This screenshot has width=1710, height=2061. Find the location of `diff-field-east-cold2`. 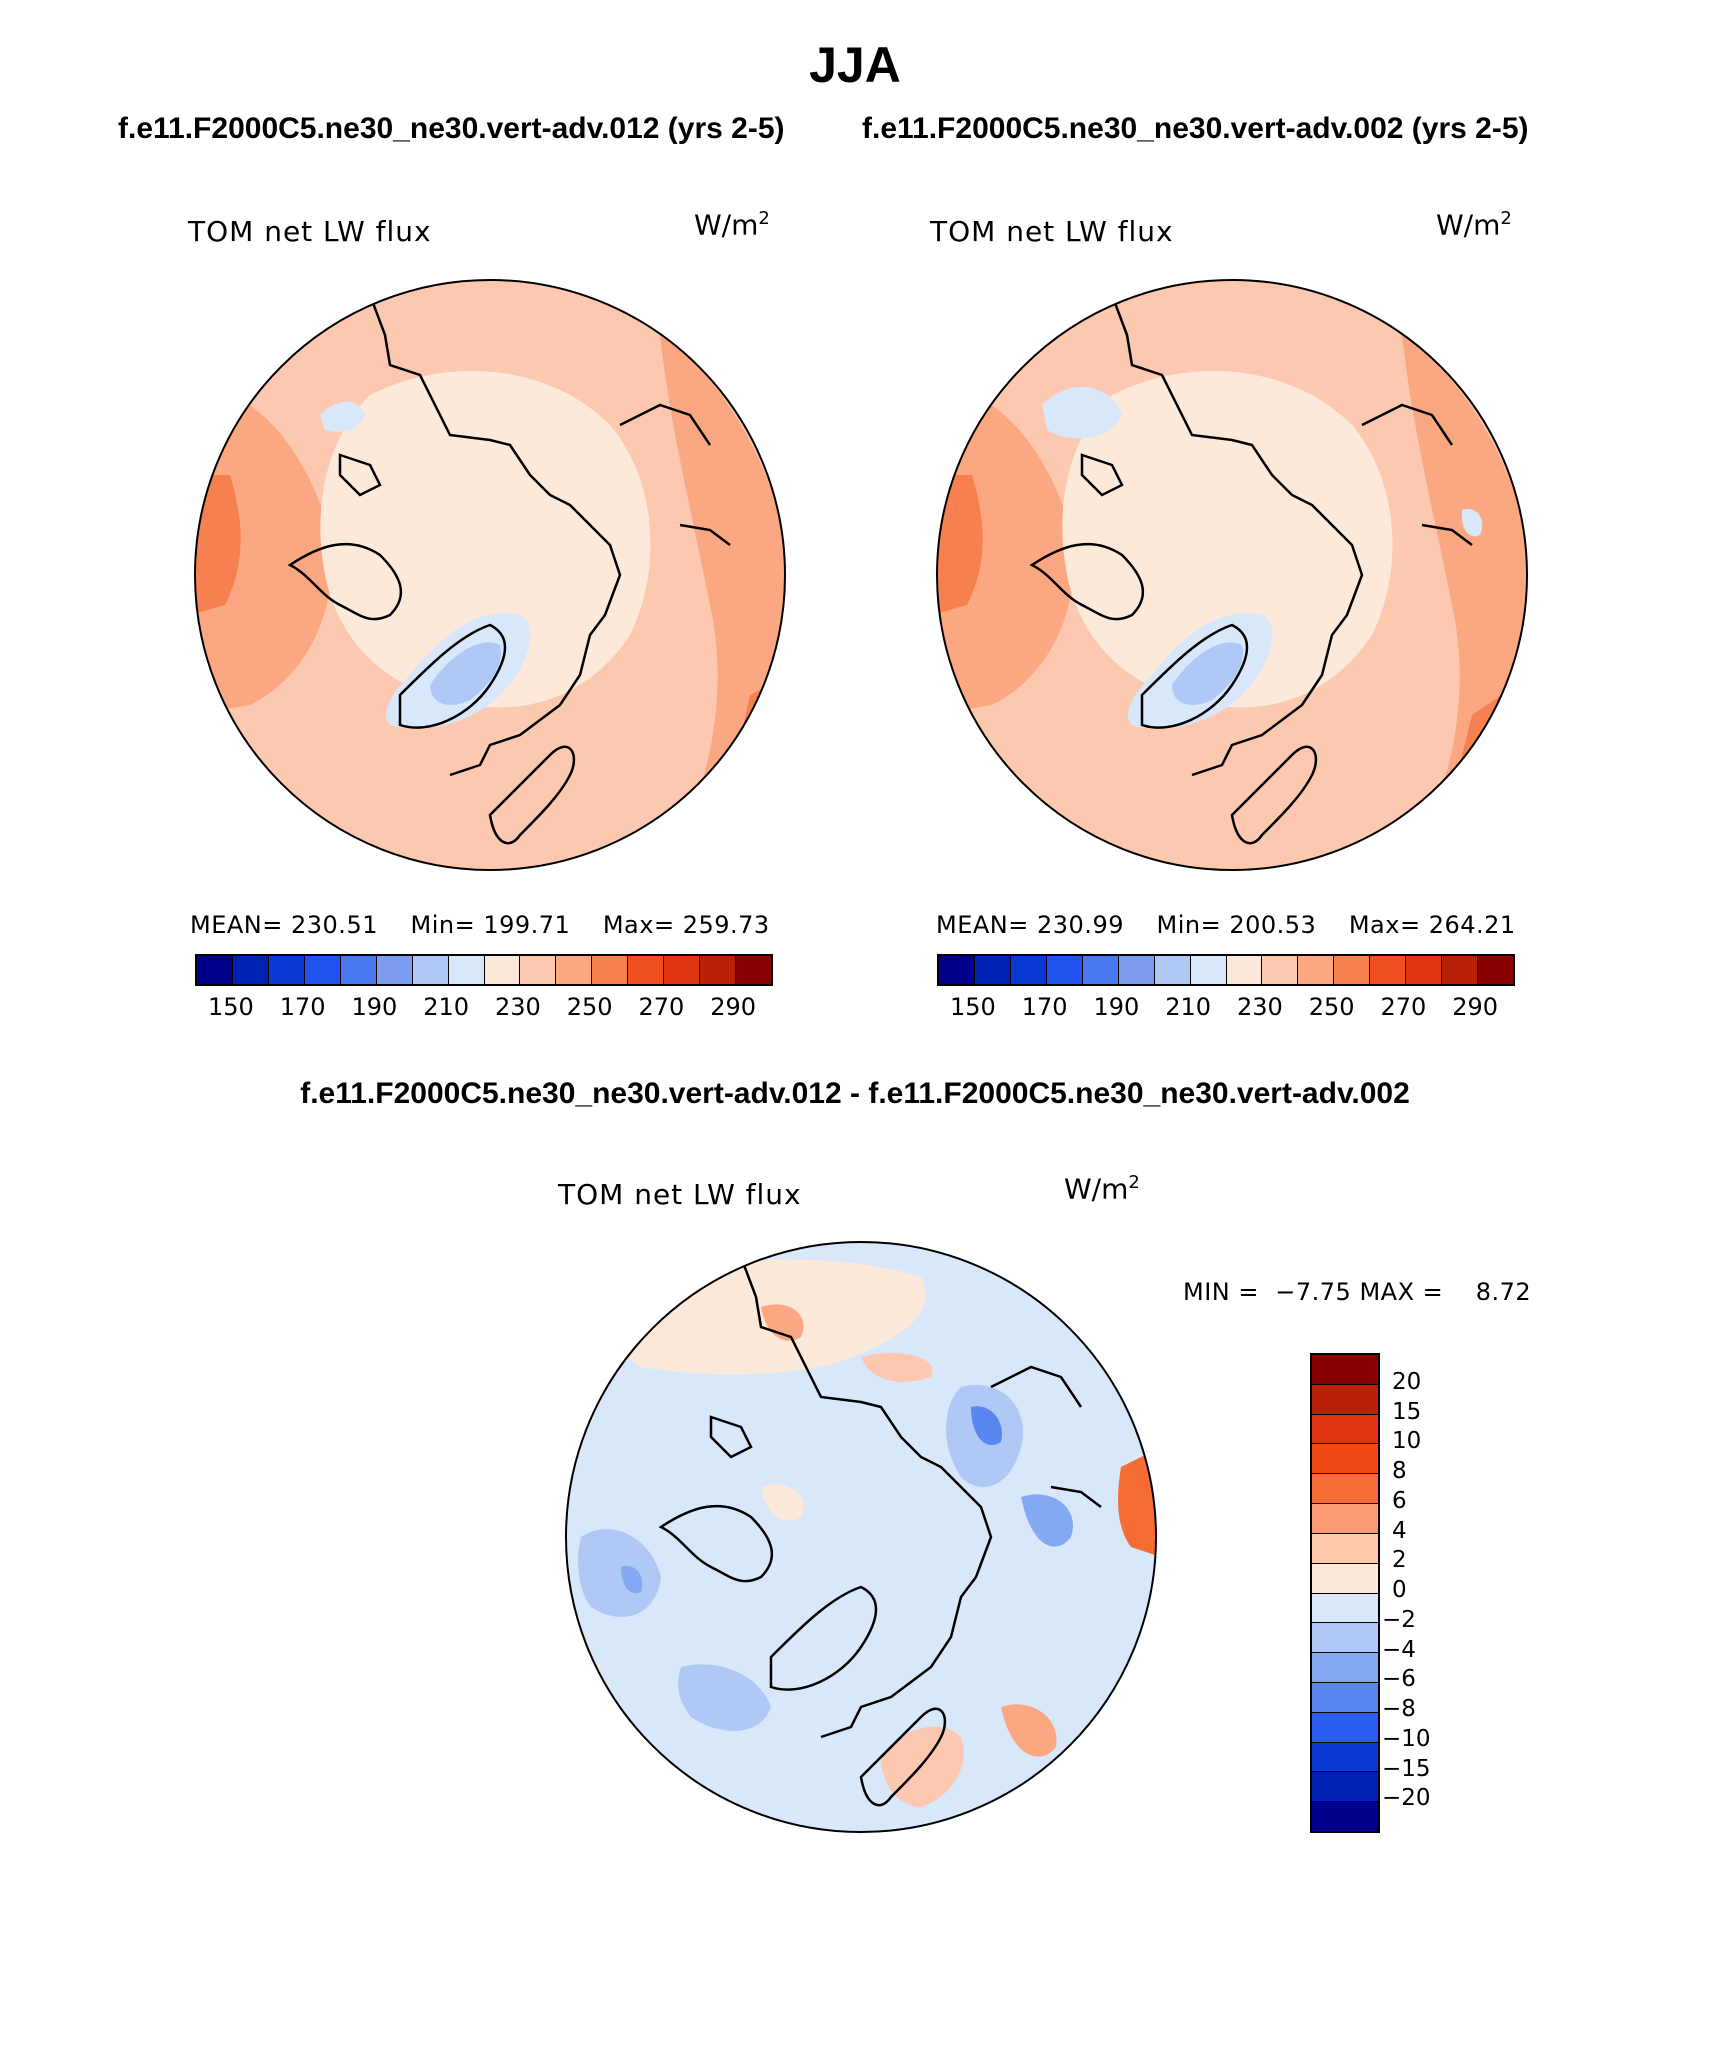

diff-field-east-cold2 is located at coordinates (1047, 1520).